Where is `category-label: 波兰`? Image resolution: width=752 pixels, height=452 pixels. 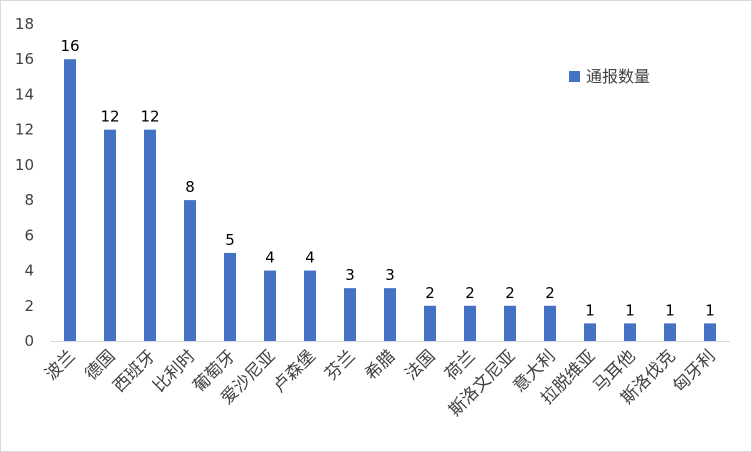 category-label: 波兰 is located at coordinates (60, 365).